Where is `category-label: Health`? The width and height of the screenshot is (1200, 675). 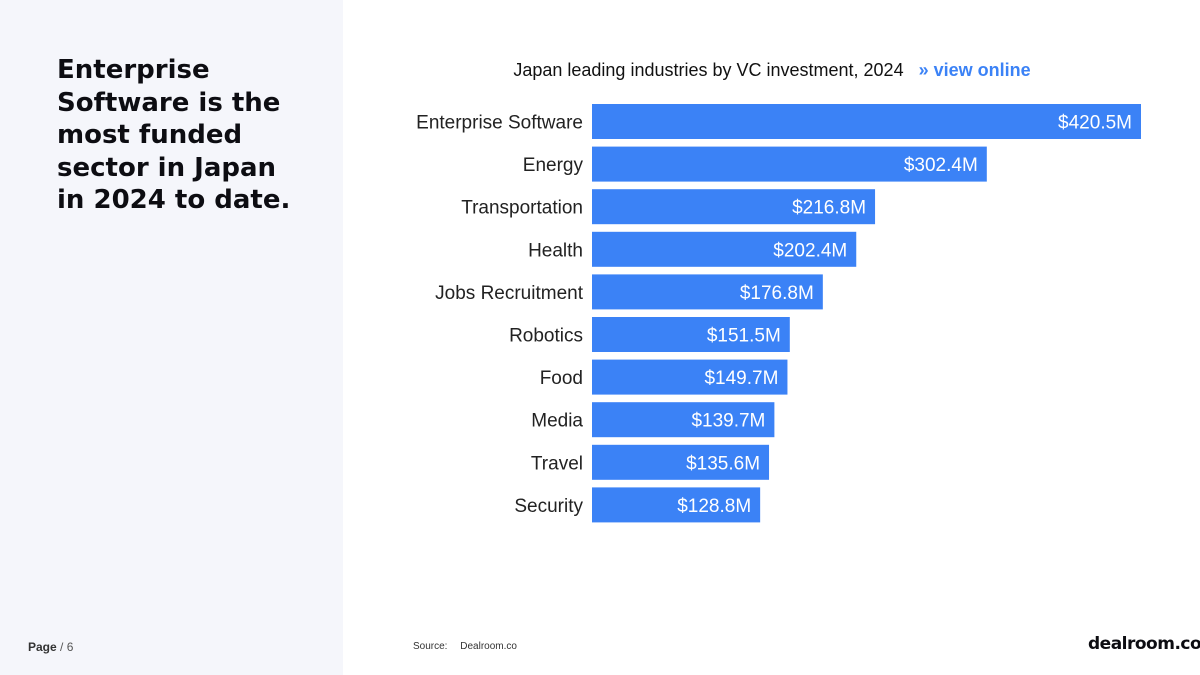 category-label: Health is located at coordinates (555, 250).